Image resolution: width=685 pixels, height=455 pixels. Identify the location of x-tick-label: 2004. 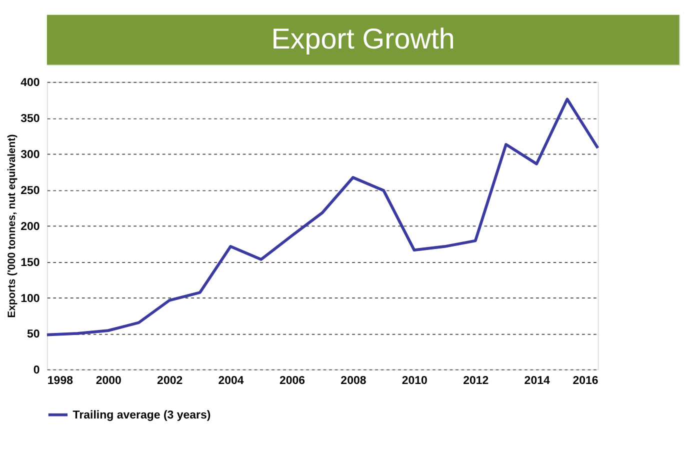
(231, 381).